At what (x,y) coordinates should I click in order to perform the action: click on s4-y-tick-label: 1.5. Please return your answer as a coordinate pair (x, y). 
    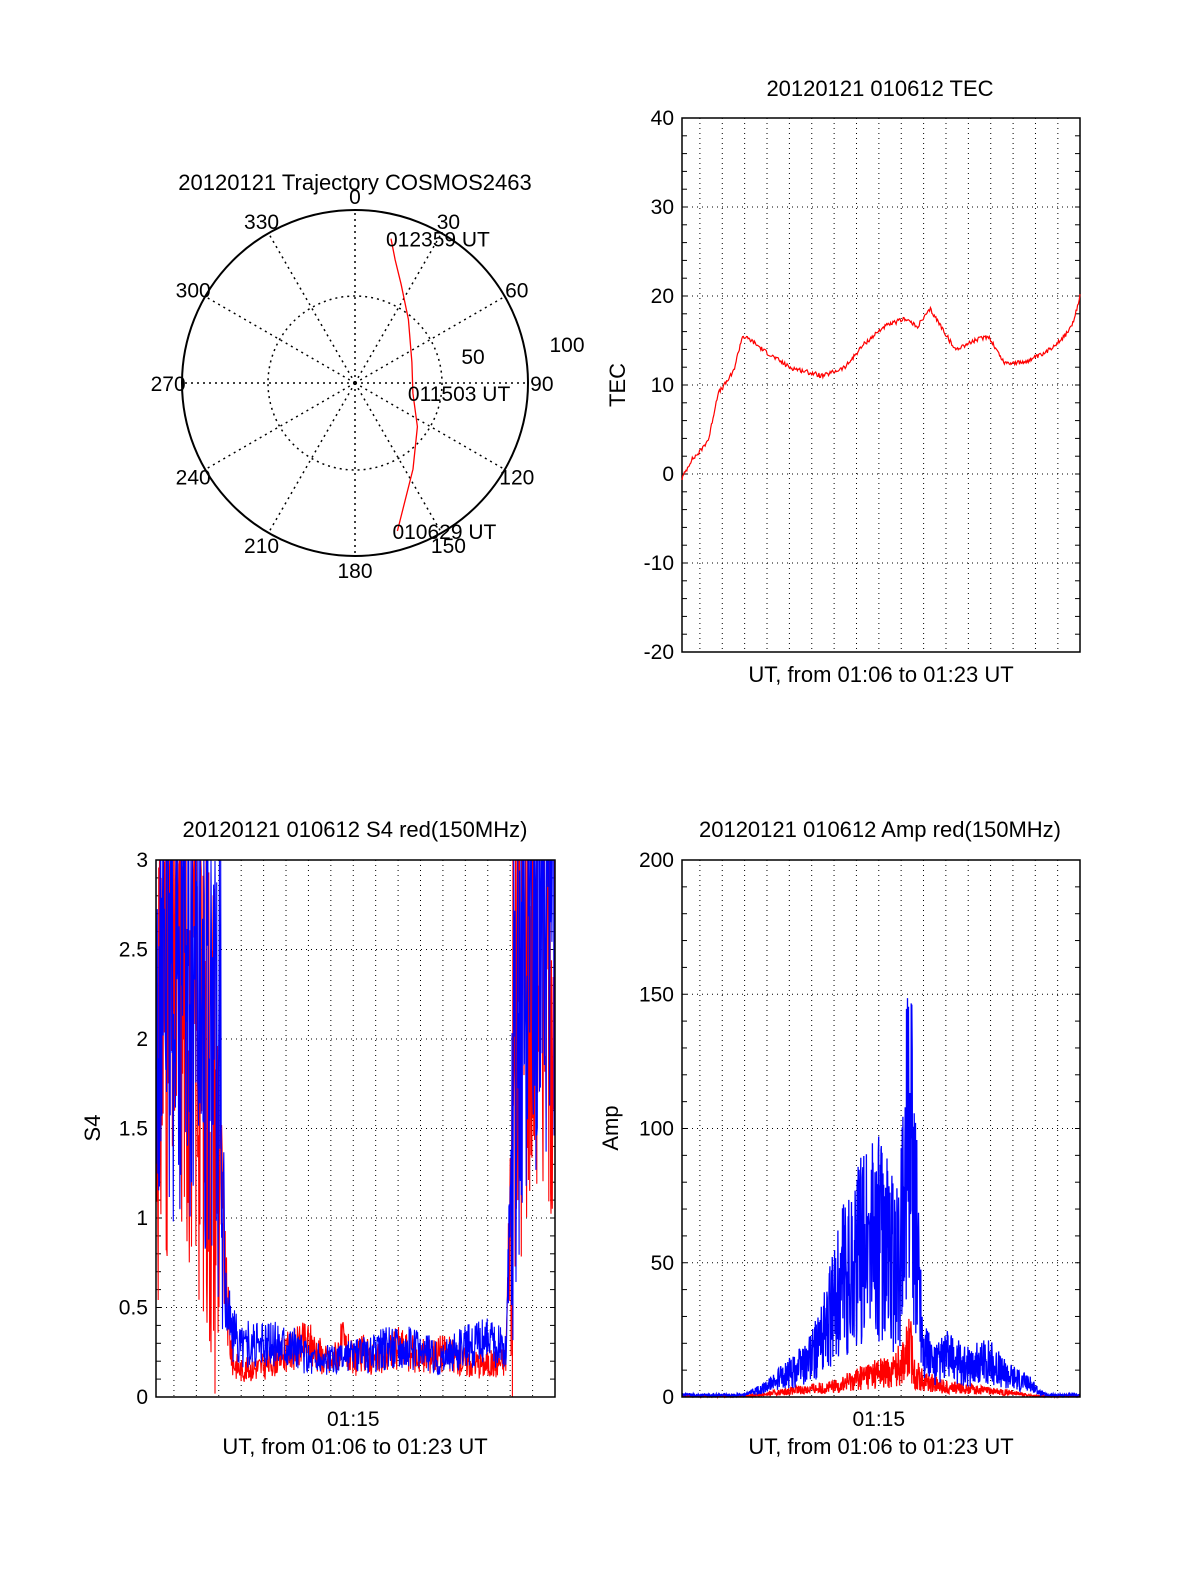
    Looking at the image, I should click on (133, 1129).